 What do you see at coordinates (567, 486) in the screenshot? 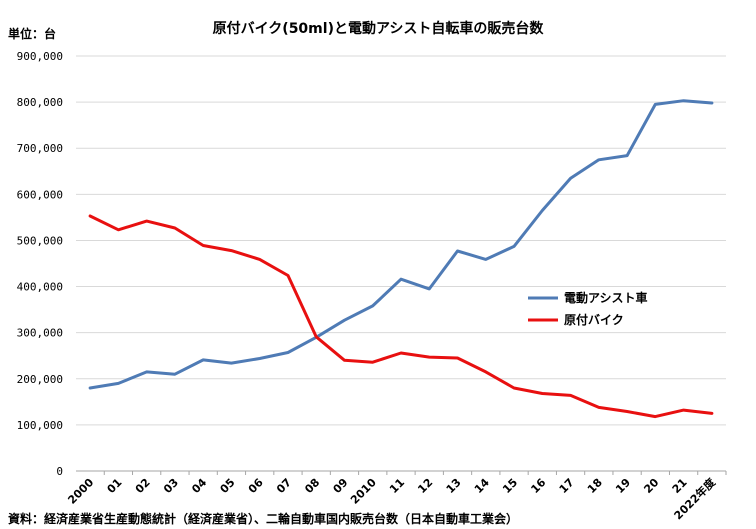
I see `x-tick-label: 17` at bounding box center [567, 486].